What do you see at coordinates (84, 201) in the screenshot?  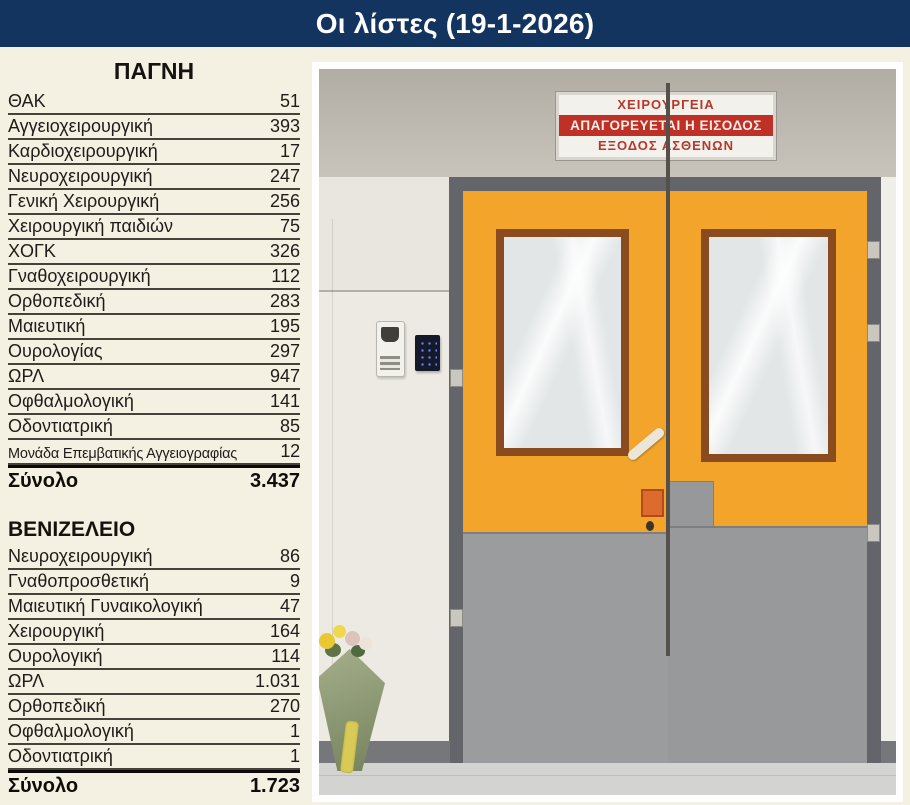 I see `row-label: Γενική Χειρουργική` at bounding box center [84, 201].